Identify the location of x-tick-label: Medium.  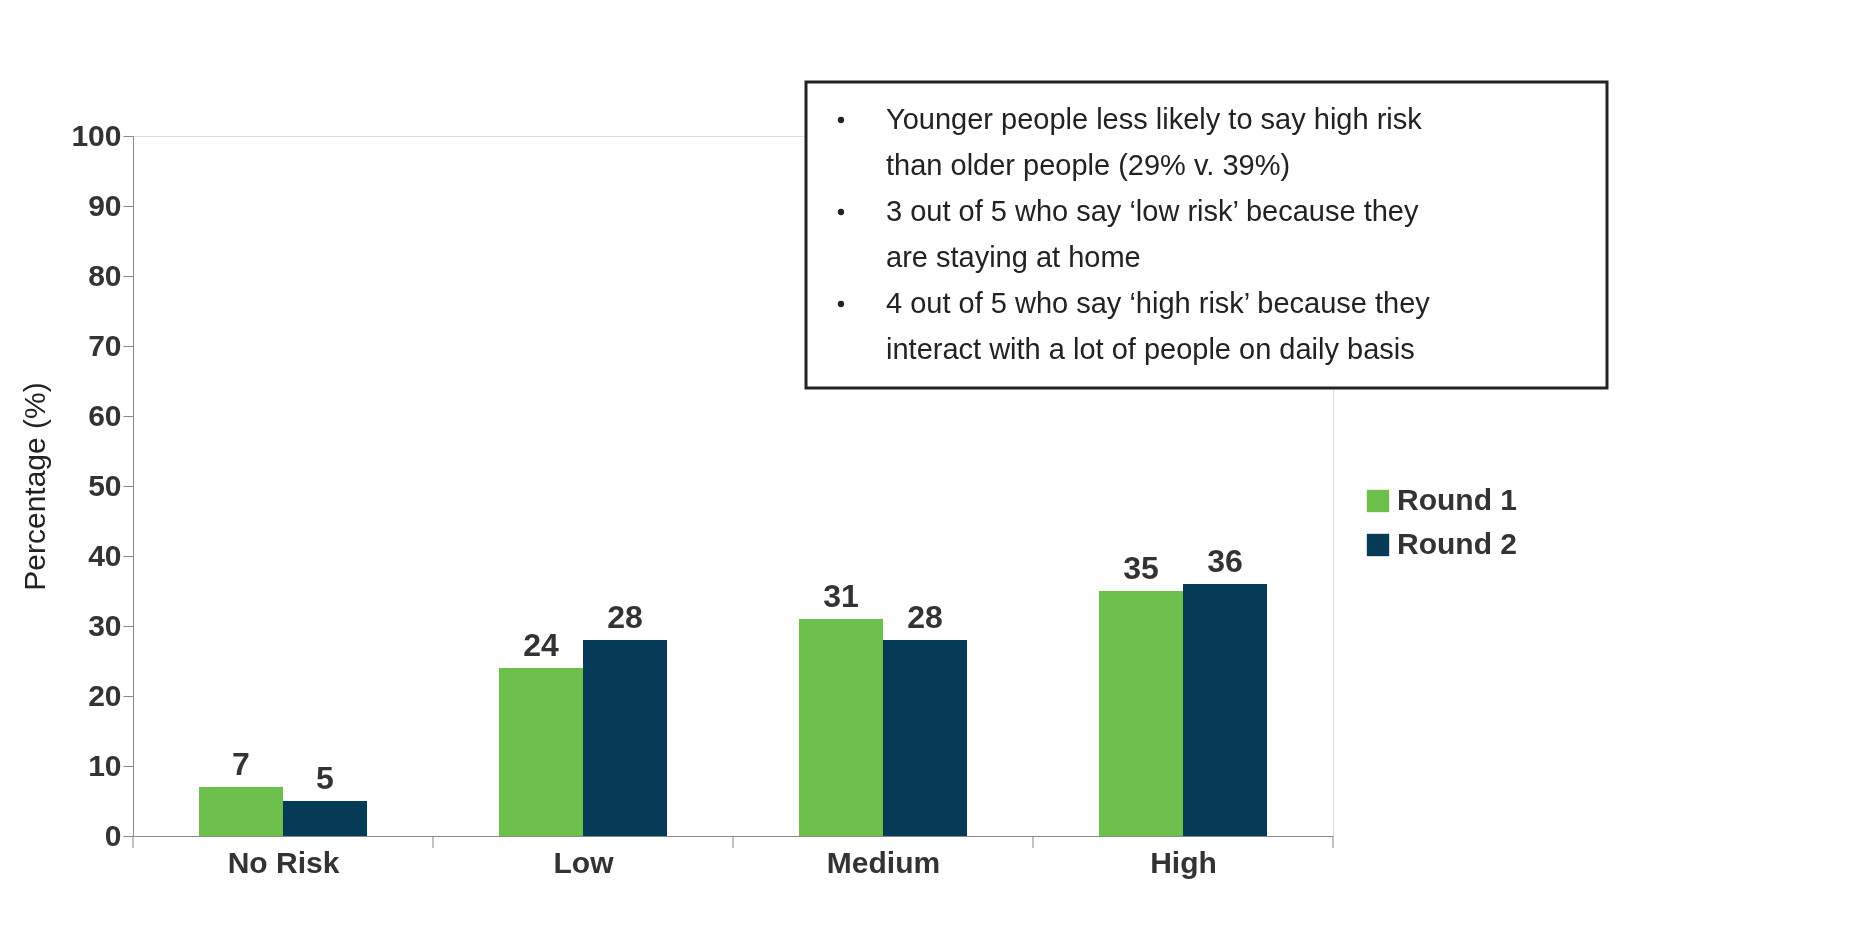
(883, 862).